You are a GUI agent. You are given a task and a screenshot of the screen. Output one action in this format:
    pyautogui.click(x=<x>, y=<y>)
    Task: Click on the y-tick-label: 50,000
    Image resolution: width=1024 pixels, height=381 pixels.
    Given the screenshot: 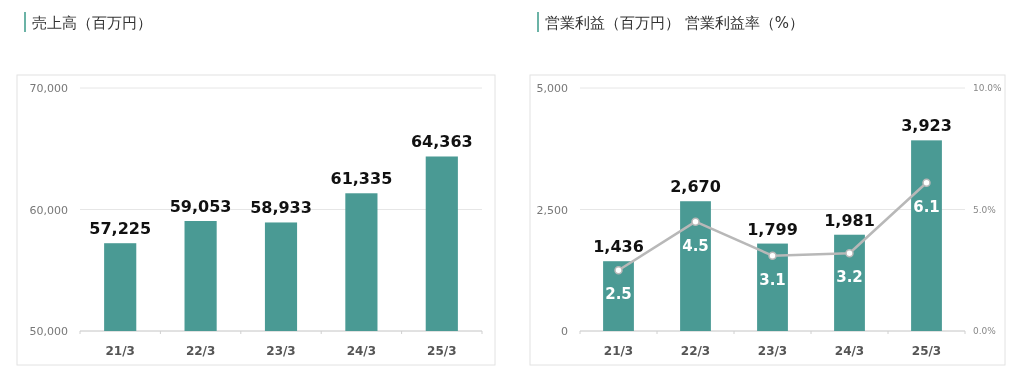 What is the action you would take?
    pyautogui.click(x=48, y=331)
    